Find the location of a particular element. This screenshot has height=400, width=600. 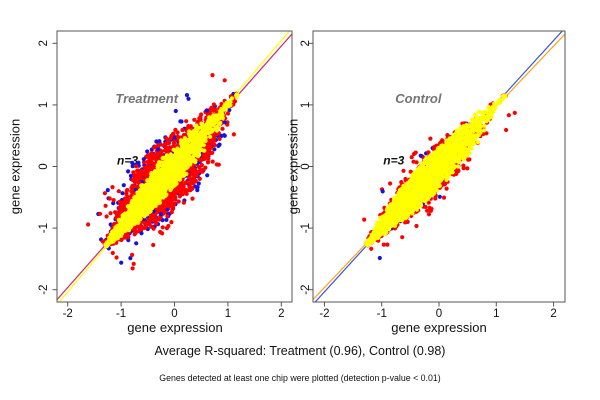

y-axis-label-treatment: gene expression is located at coordinates (15, 166).